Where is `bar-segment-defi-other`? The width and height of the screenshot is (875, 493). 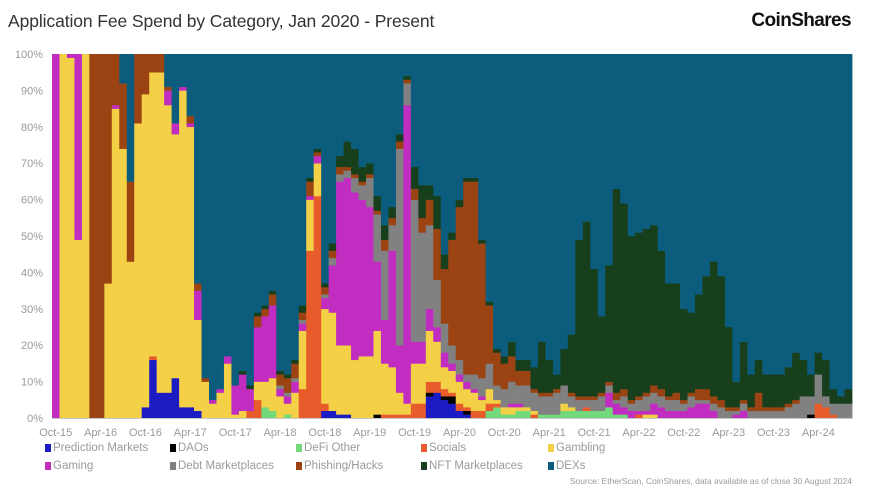
bar-segment-defi-other is located at coordinates (564, 414).